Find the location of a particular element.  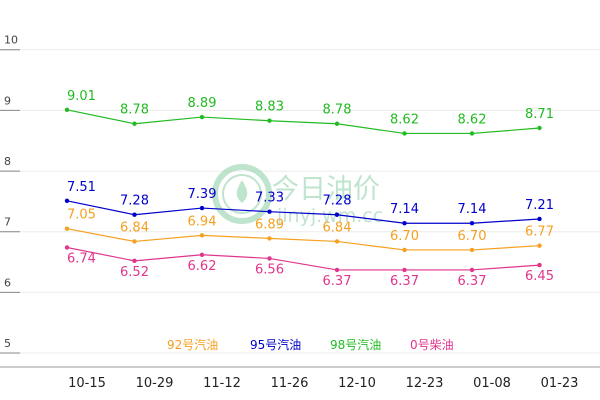

data-label: 7.21 is located at coordinates (539, 205).